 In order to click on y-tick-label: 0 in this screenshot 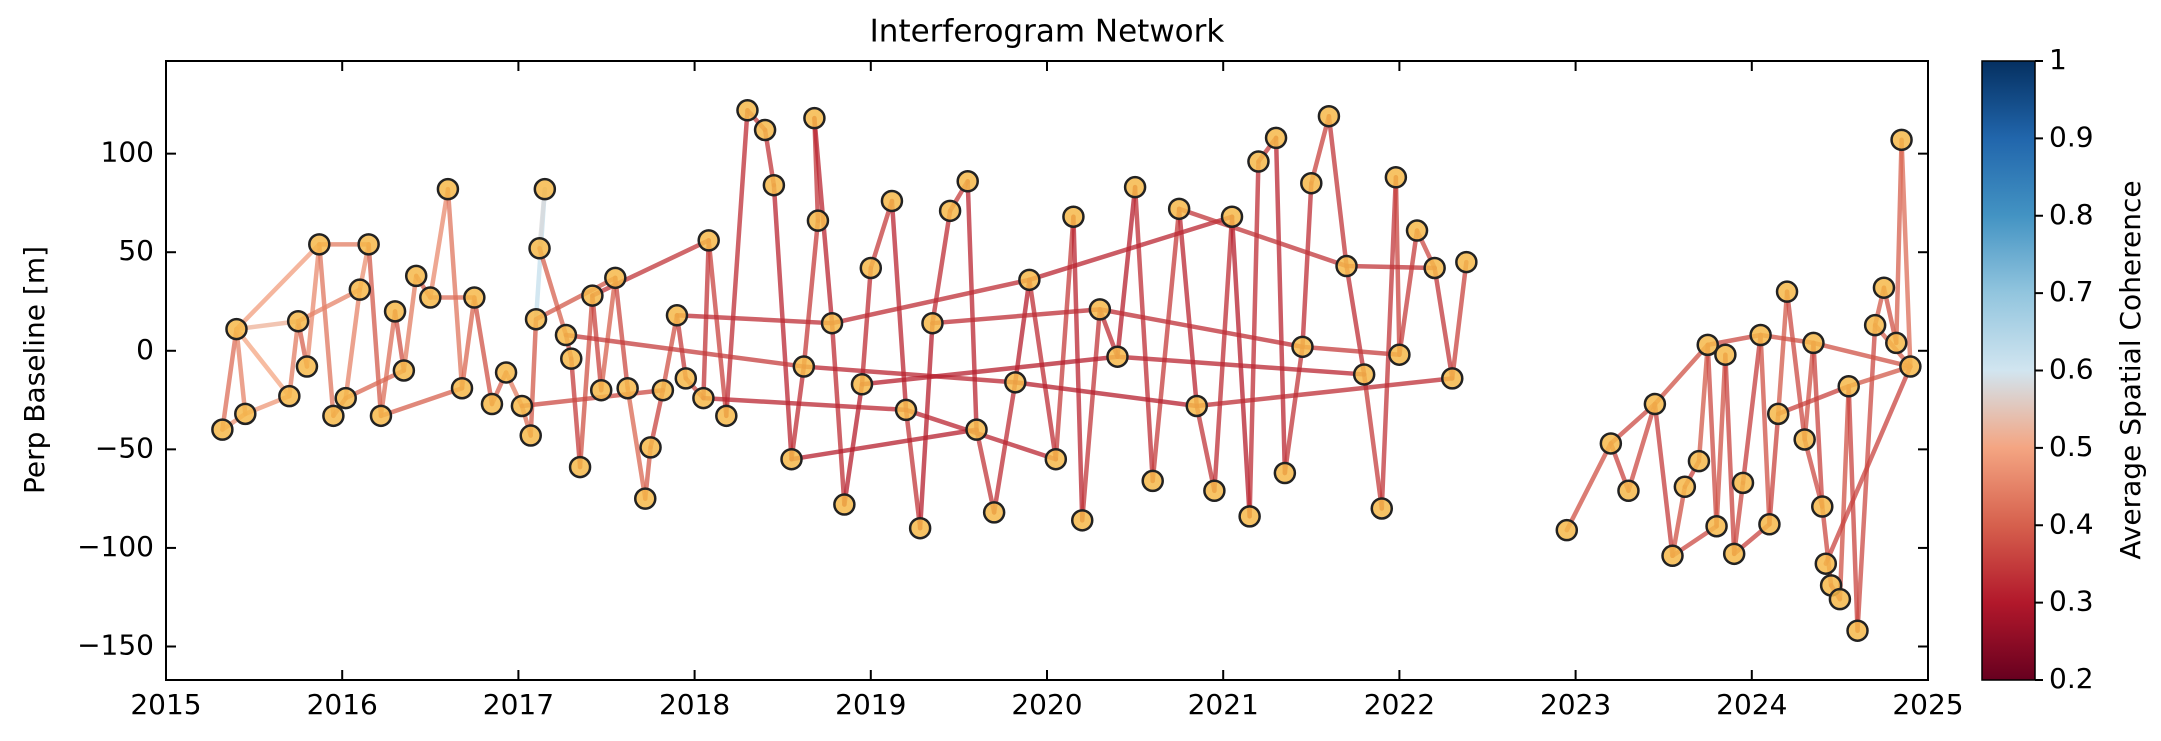, I will do `click(145, 349)`.